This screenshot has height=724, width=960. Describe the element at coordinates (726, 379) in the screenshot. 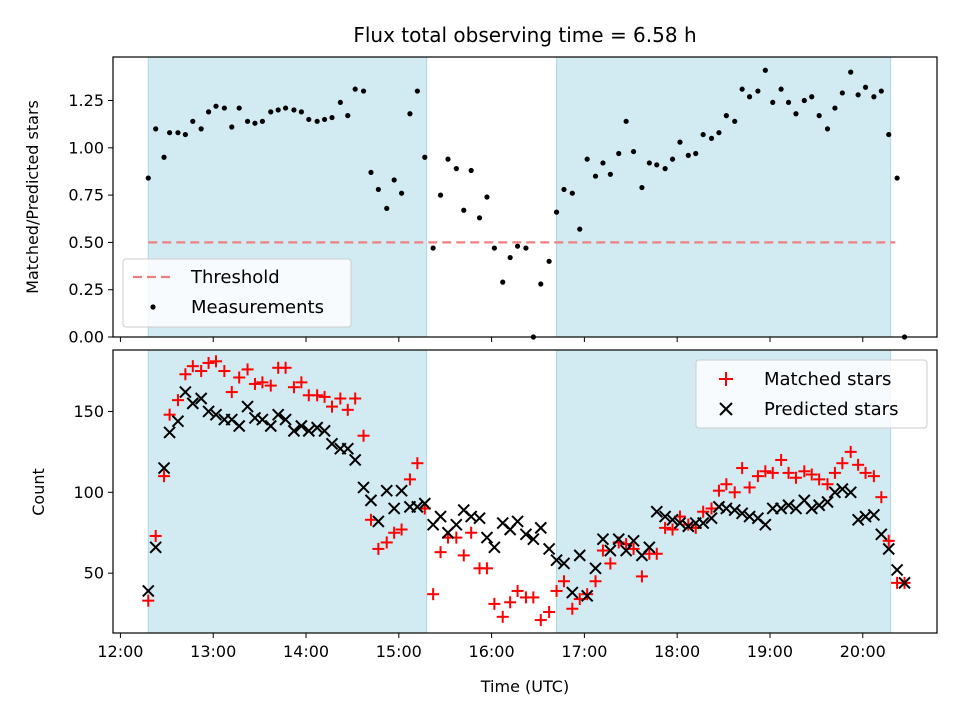

I see `legend-matched-swatch` at that location.